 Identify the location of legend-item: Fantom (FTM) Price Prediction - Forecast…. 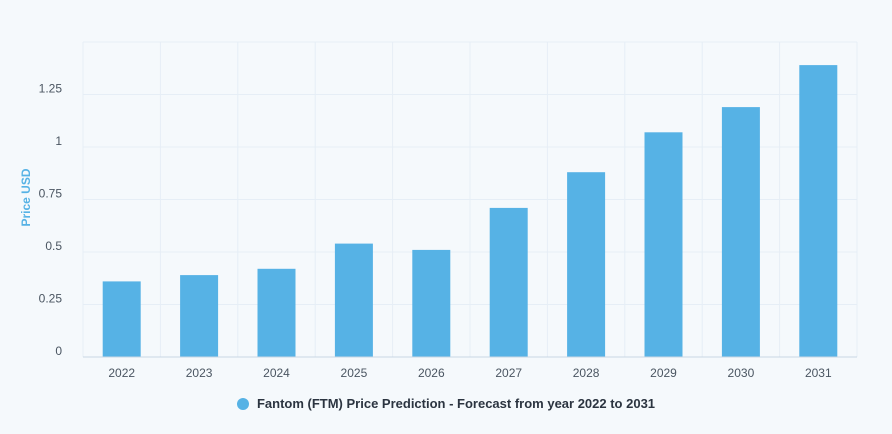
(446, 403).